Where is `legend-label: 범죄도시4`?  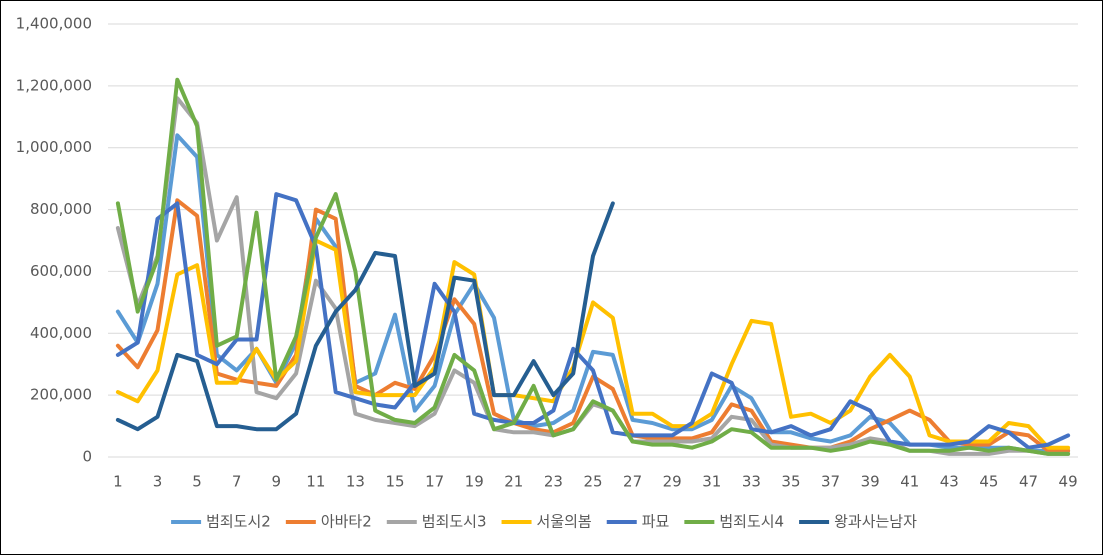
legend-label: 범죄도시4 is located at coordinates (751, 522).